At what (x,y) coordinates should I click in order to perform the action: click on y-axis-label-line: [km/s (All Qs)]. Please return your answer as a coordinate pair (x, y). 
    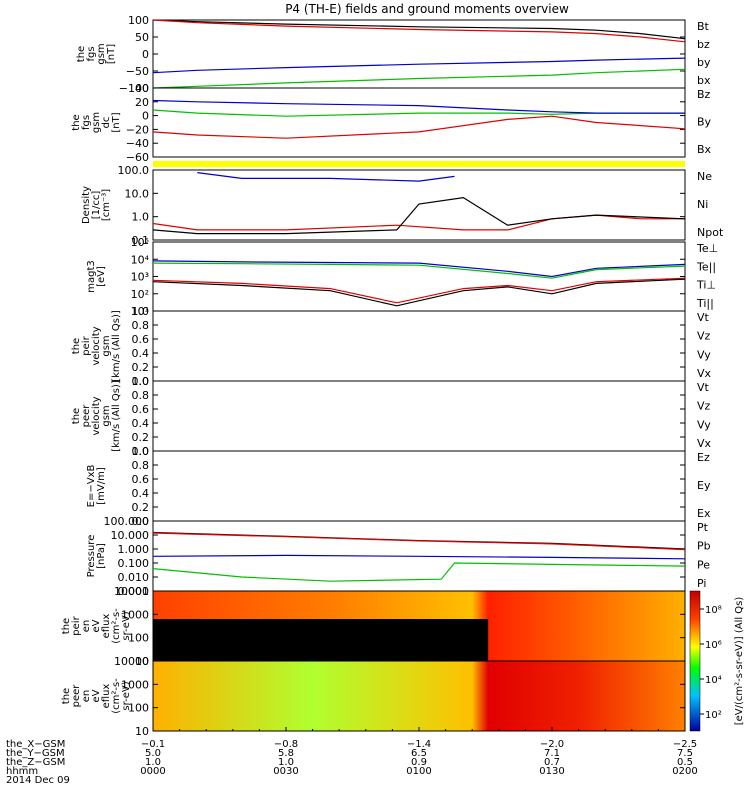
    Looking at the image, I should click on (116, 346).